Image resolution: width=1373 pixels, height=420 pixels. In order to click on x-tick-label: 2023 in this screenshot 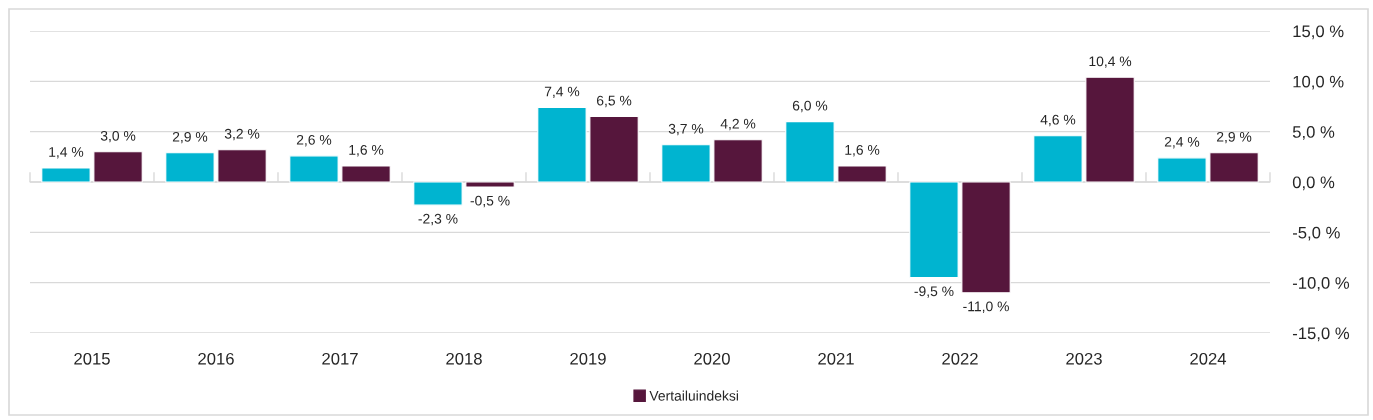, I will do `click(1084, 358)`.